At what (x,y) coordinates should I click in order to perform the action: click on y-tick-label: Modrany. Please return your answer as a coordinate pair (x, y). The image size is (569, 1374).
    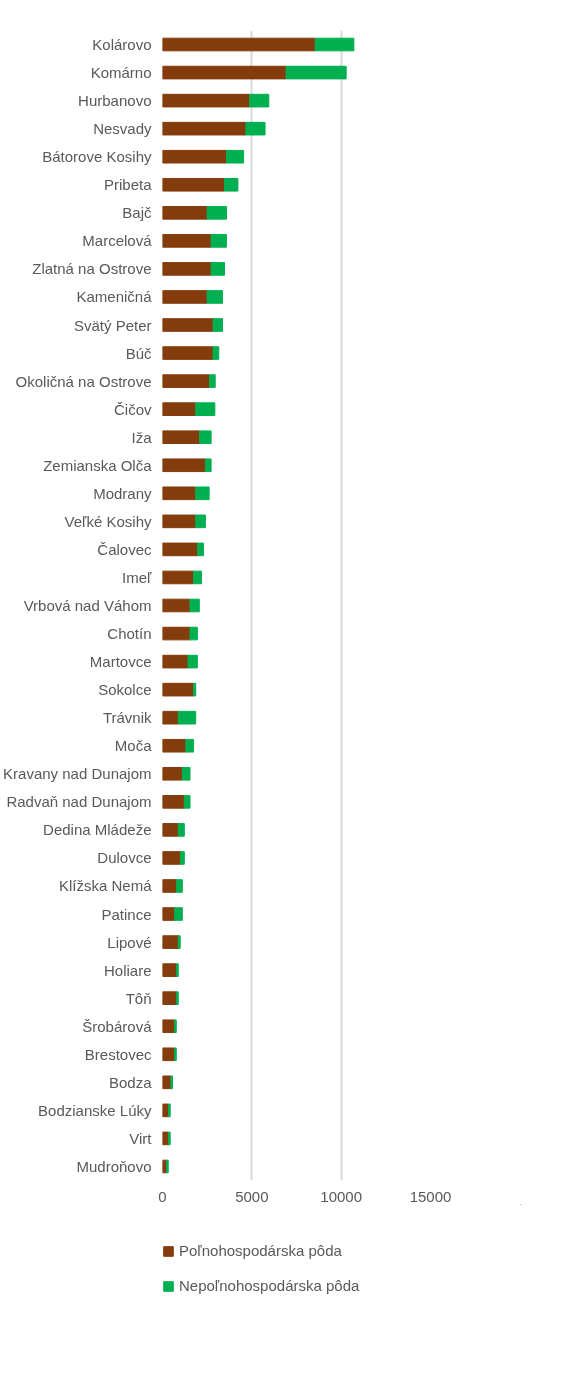
    Looking at the image, I should click on (122, 493).